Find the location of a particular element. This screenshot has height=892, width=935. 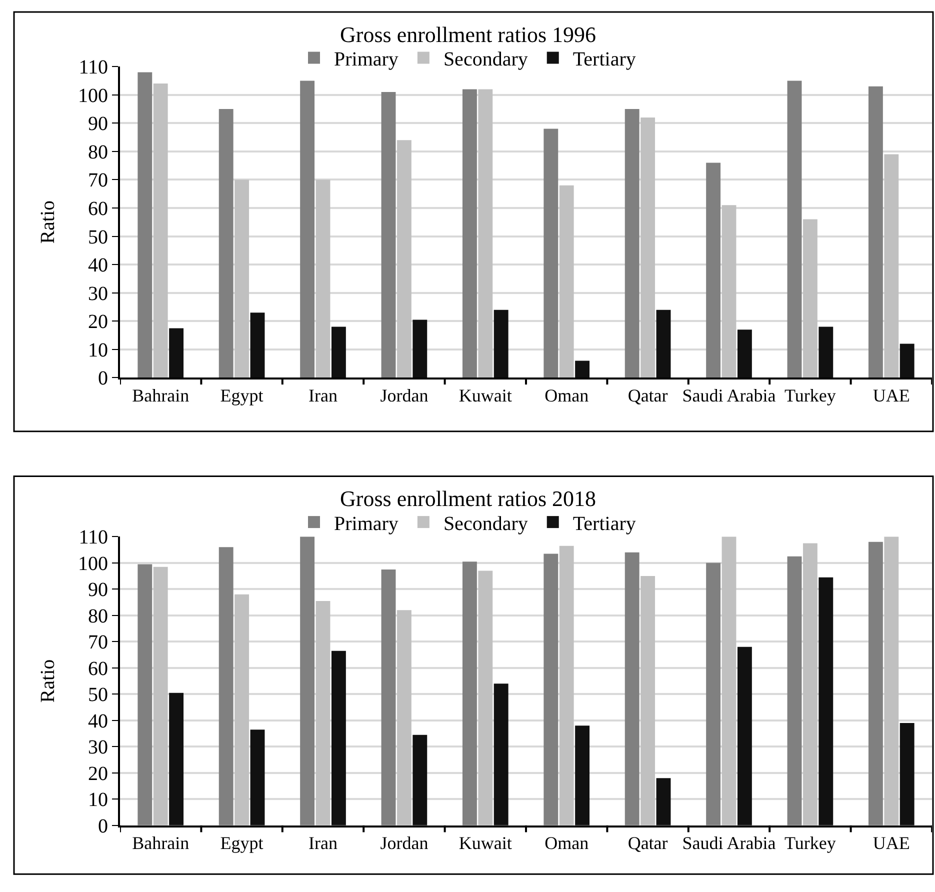

x-tick-label: Turkey is located at coordinates (810, 395).